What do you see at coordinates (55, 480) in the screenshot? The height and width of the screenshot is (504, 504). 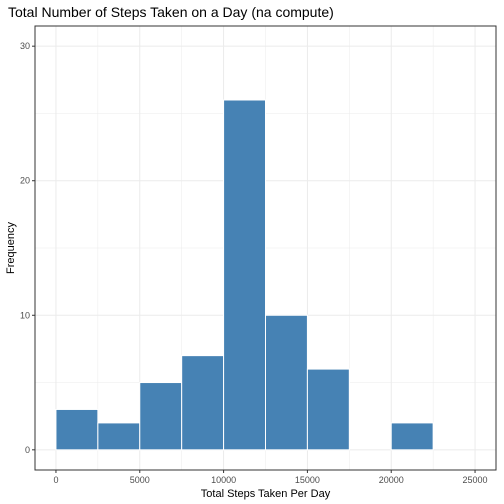 I see `x-tick-label: 0` at bounding box center [55, 480].